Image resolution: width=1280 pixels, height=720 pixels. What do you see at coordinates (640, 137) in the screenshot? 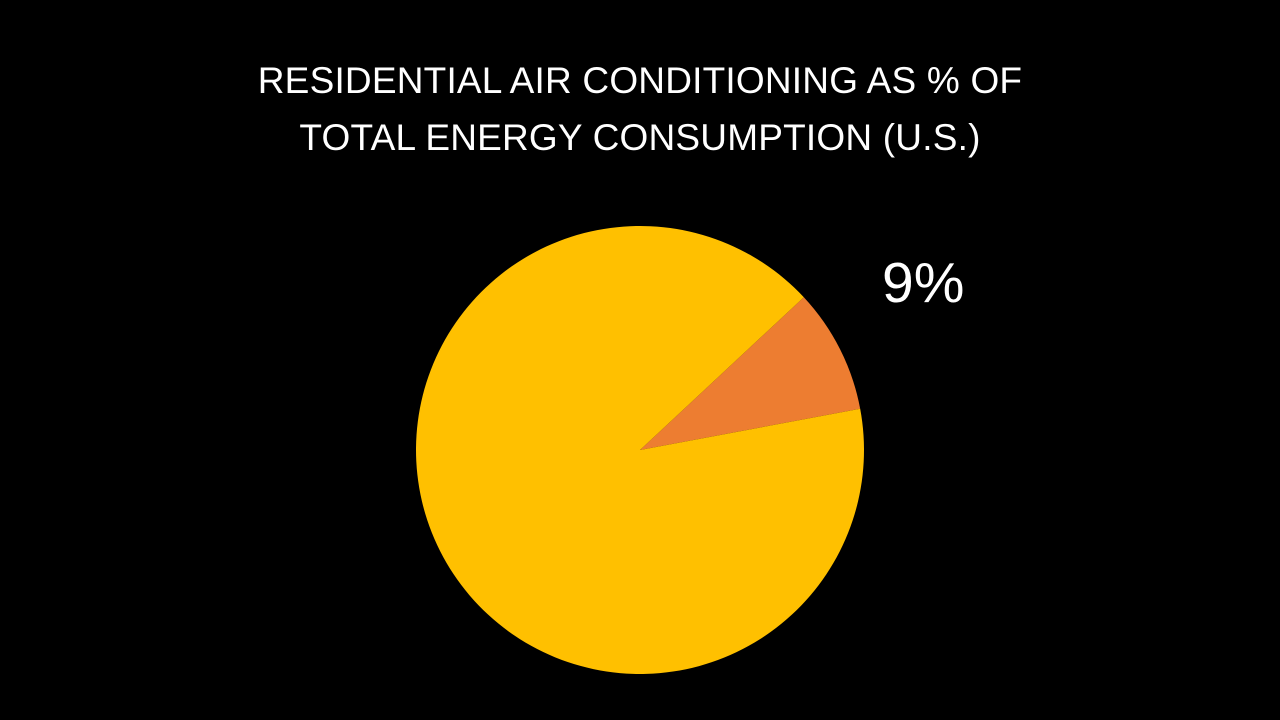
I see `chart-title-line-2: TOTAL ENERGY CONSUMPTION (U.S.)` at bounding box center [640, 137].